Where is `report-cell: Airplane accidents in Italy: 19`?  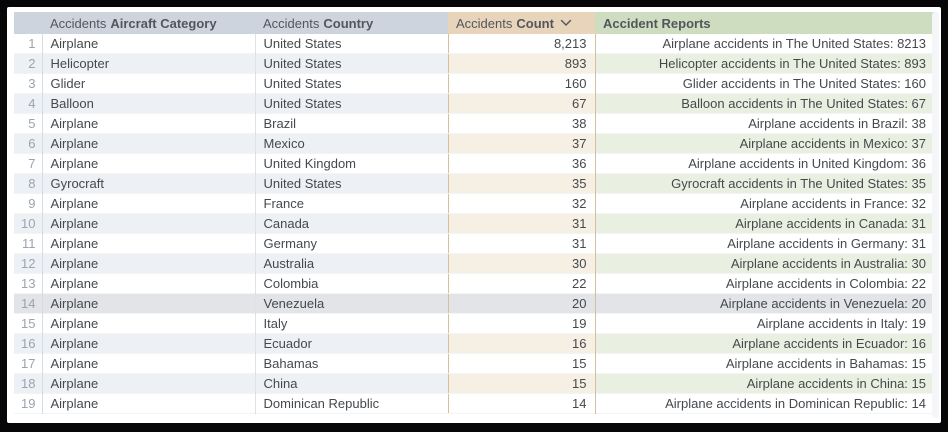 report-cell: Airplane accidents in Italy: 19 is located at coordinates (764, 323).